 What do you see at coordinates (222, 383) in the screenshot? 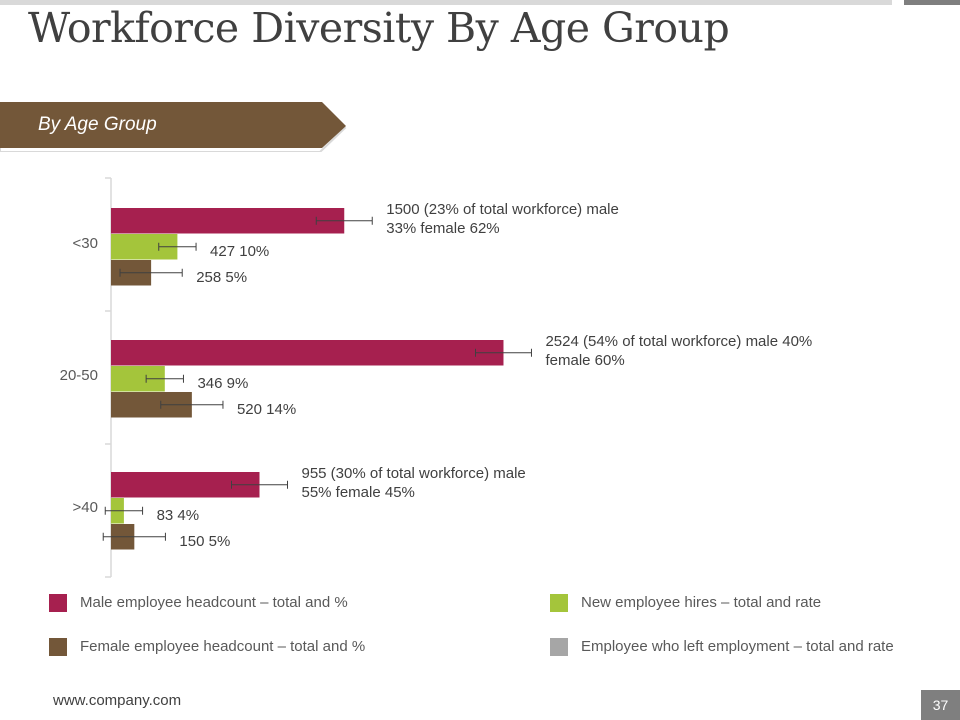
I see `data-label: 346 9%` at bounding box center [222, 383].